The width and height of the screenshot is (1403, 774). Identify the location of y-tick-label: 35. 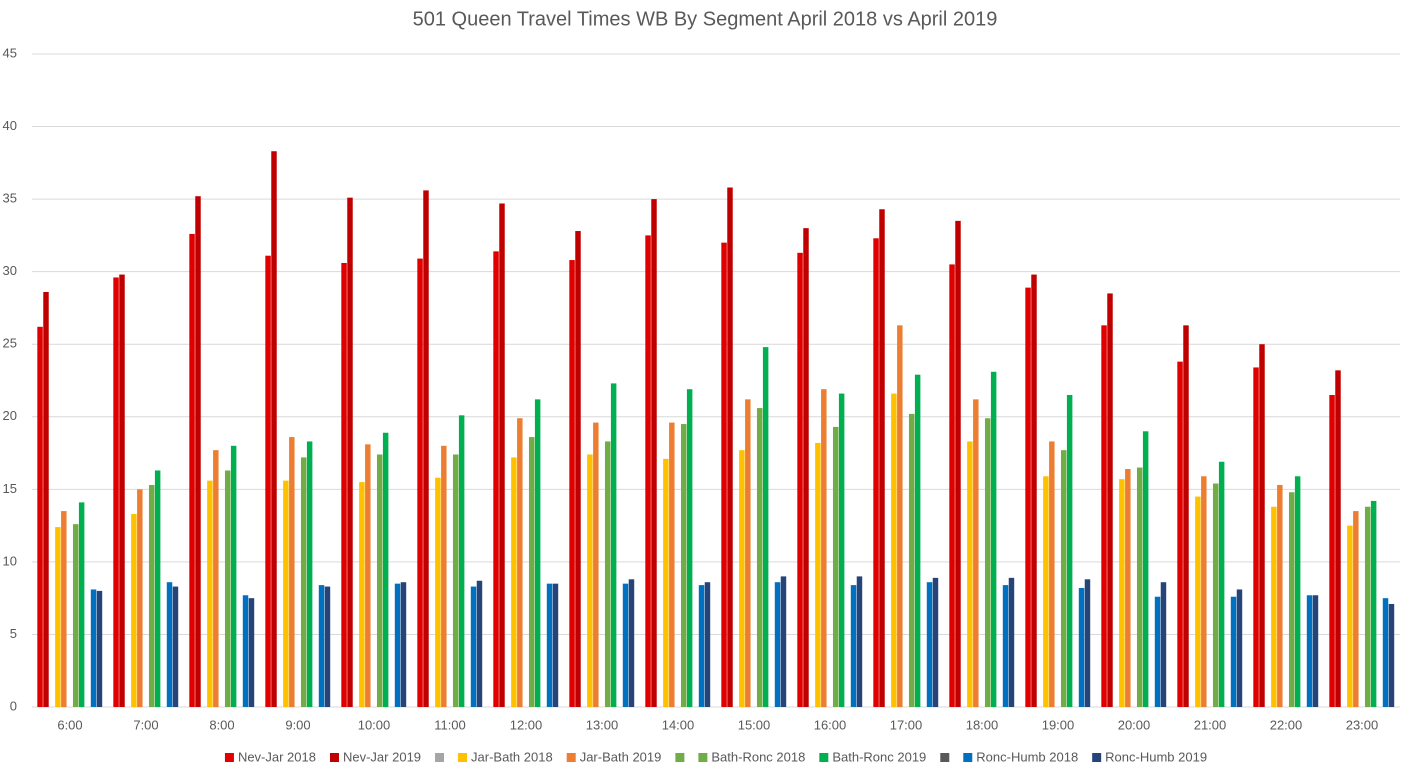
(10, 198).